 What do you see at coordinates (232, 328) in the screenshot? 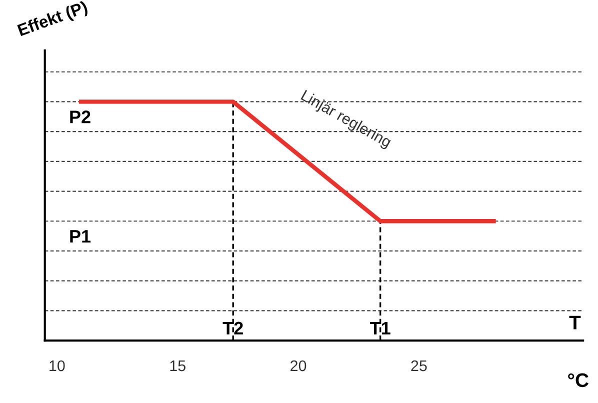
I see `ref-line-label: T2` at bounding box center [232, 328].